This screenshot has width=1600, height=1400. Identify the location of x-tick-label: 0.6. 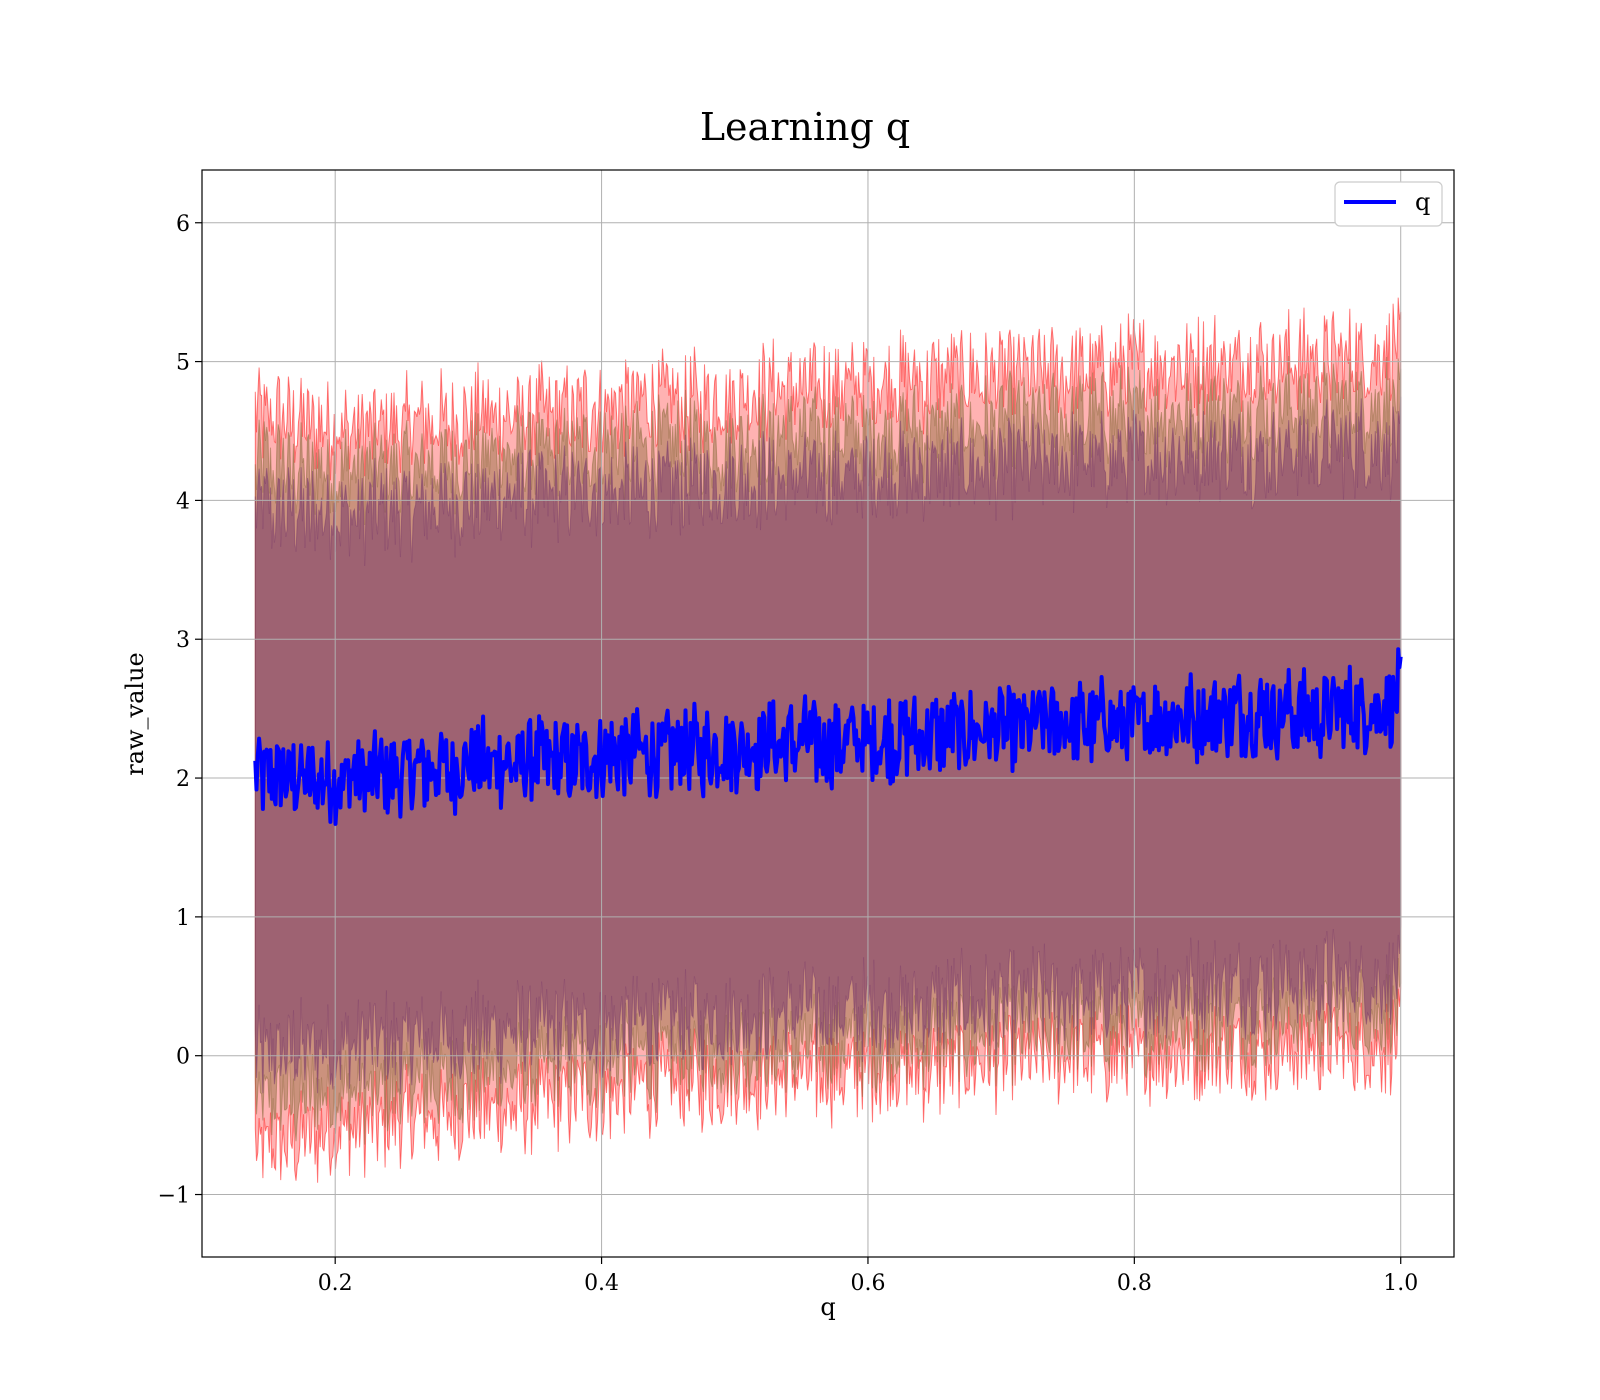
(867, 1283).